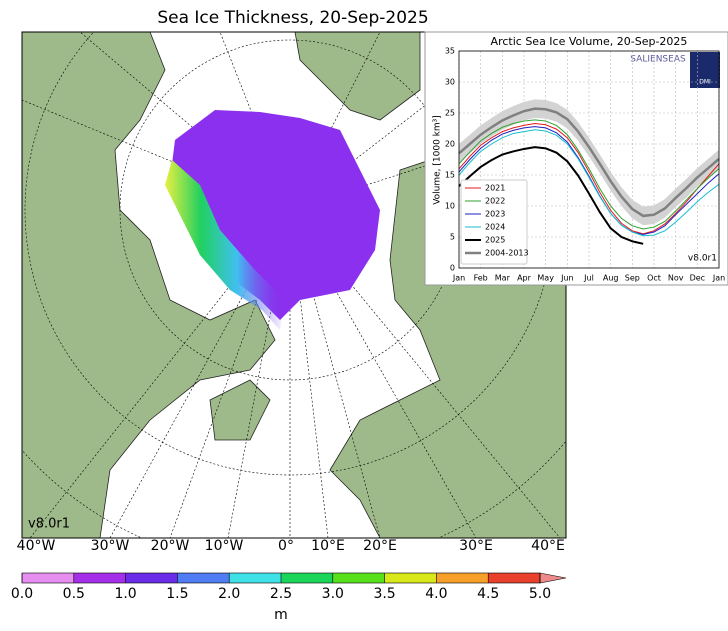 Image resolution: width=728 pixels, height=631 pixels. Describe the element at coordinates (524, 278) in the screenshot. I see `x-tick-label: Apr` at that location.